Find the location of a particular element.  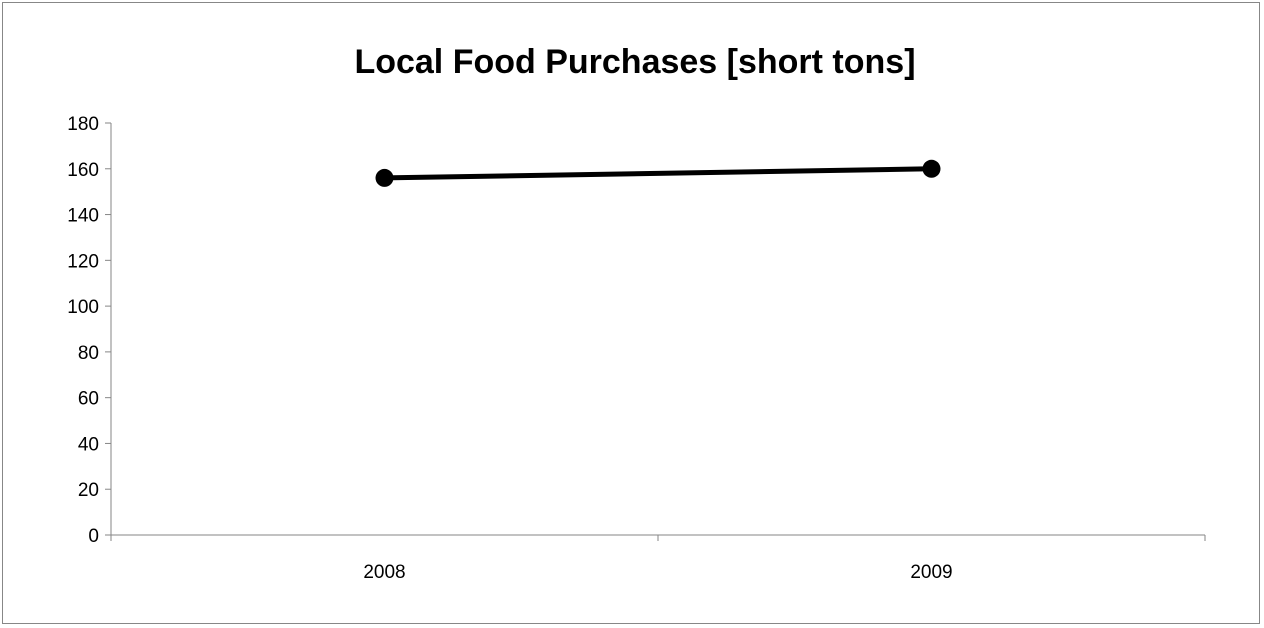

series-layer is located at coordinates (658, 173).